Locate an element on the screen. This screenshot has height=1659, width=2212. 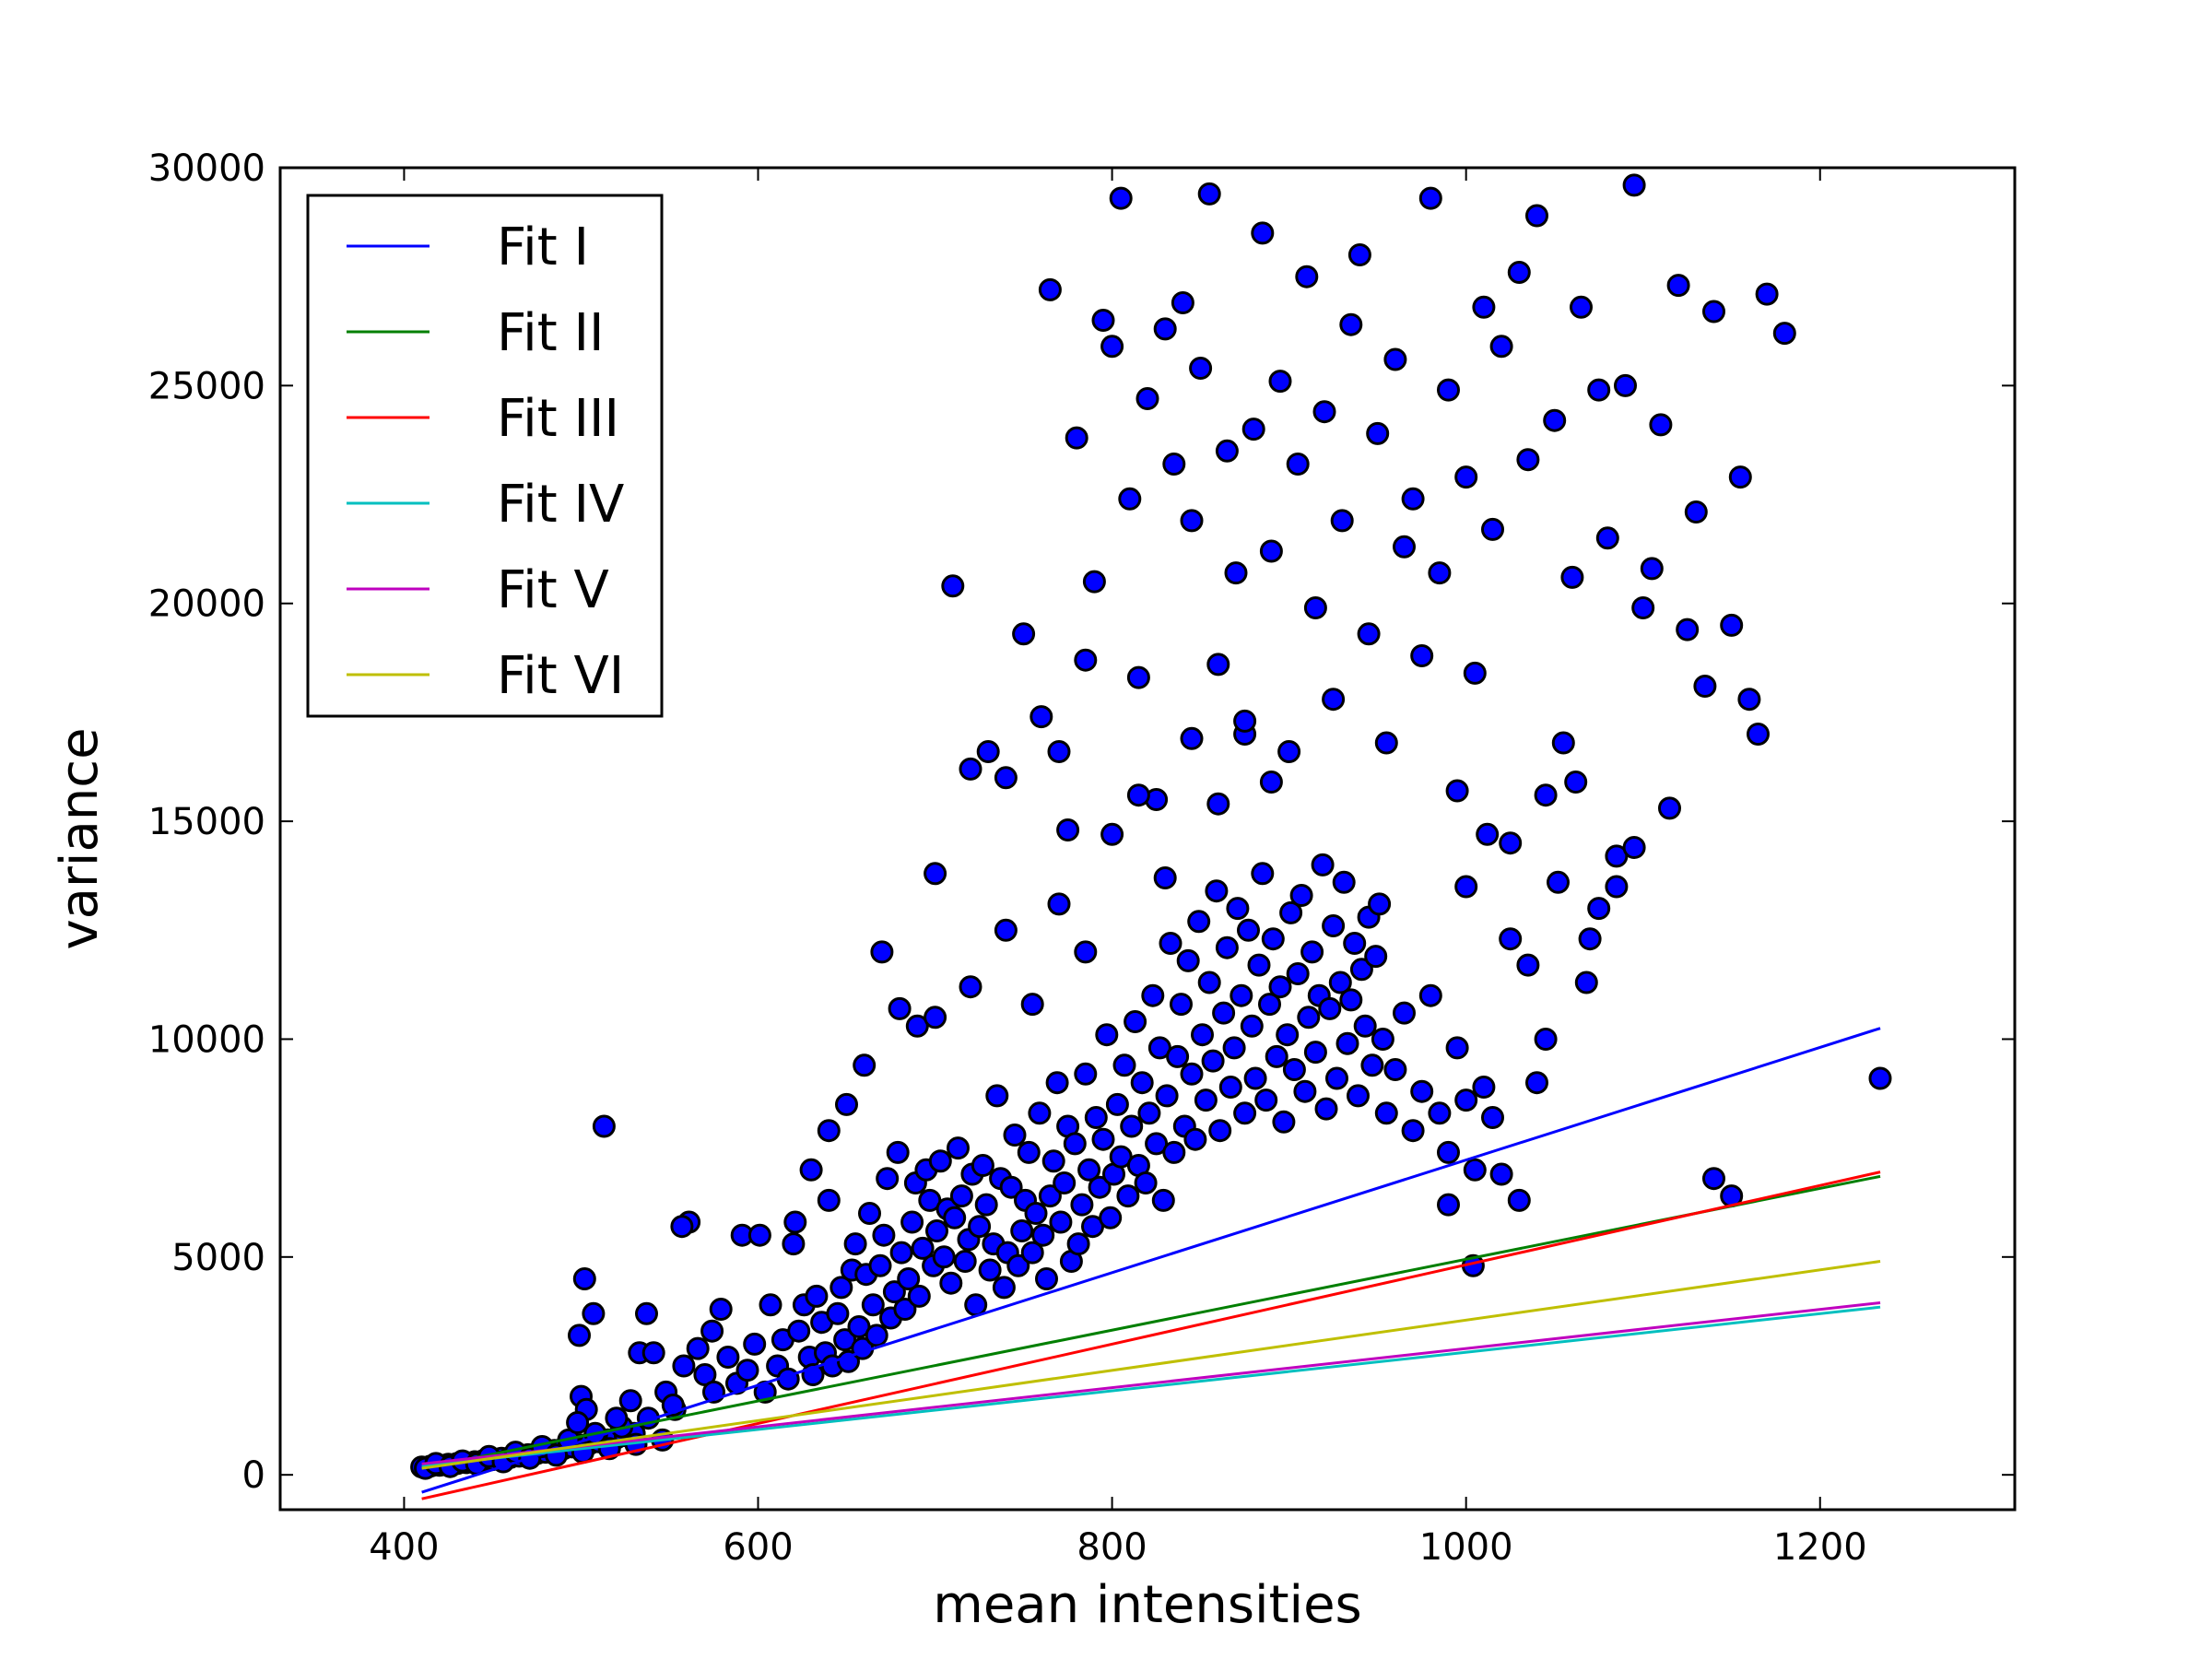
legend-box is located at coordinates (485, 456).